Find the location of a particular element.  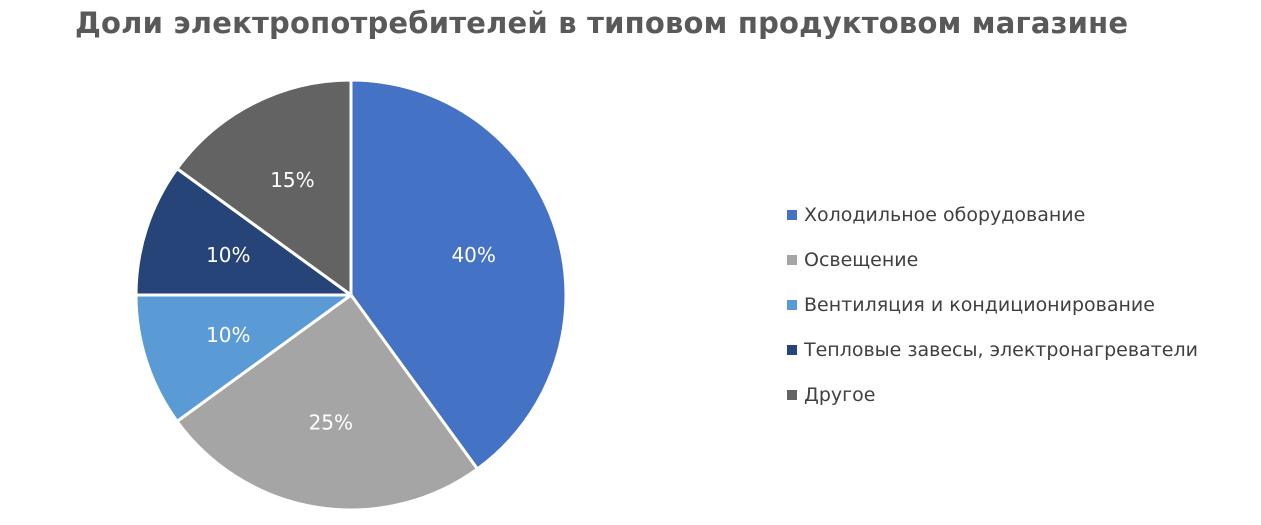

pie-data-labels: 40% 25% 10% 10% 15% is located at coordinates (351, 301).